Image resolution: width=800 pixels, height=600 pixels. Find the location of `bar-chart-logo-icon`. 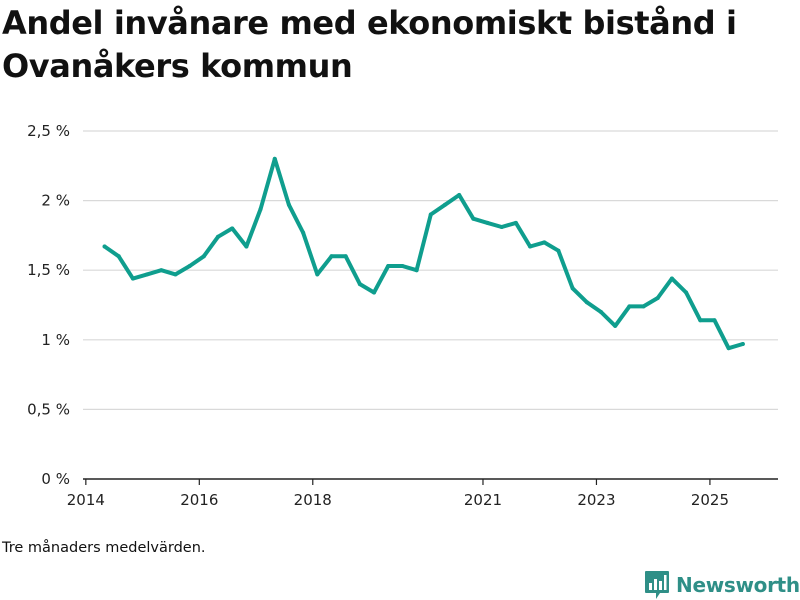

bar-chart-logo-icon is located at coordinates (657, 585).